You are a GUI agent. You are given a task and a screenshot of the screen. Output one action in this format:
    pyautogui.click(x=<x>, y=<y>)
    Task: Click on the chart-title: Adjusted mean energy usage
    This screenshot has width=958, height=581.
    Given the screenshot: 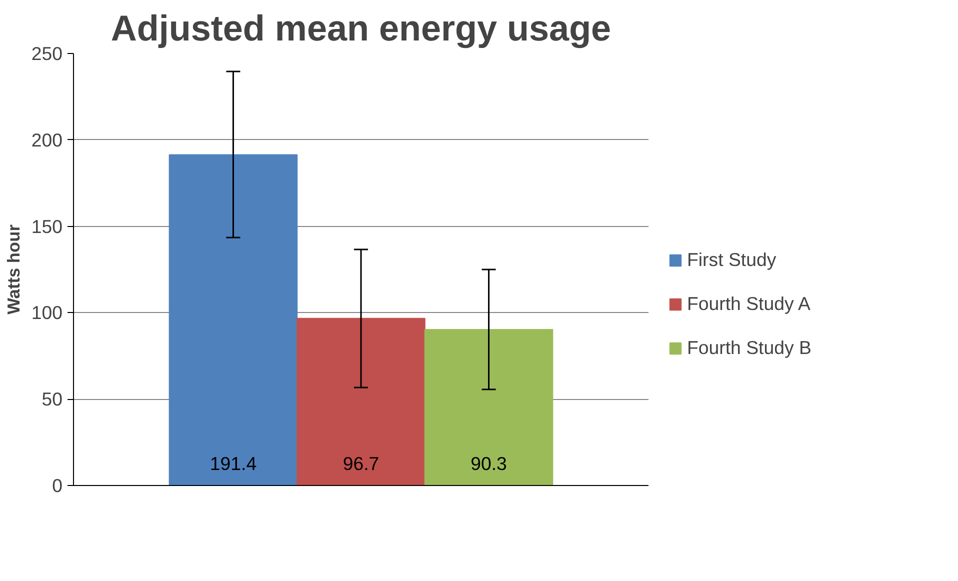 What is the action you would take?
    pyautogui.click(x=361, y=28)
    